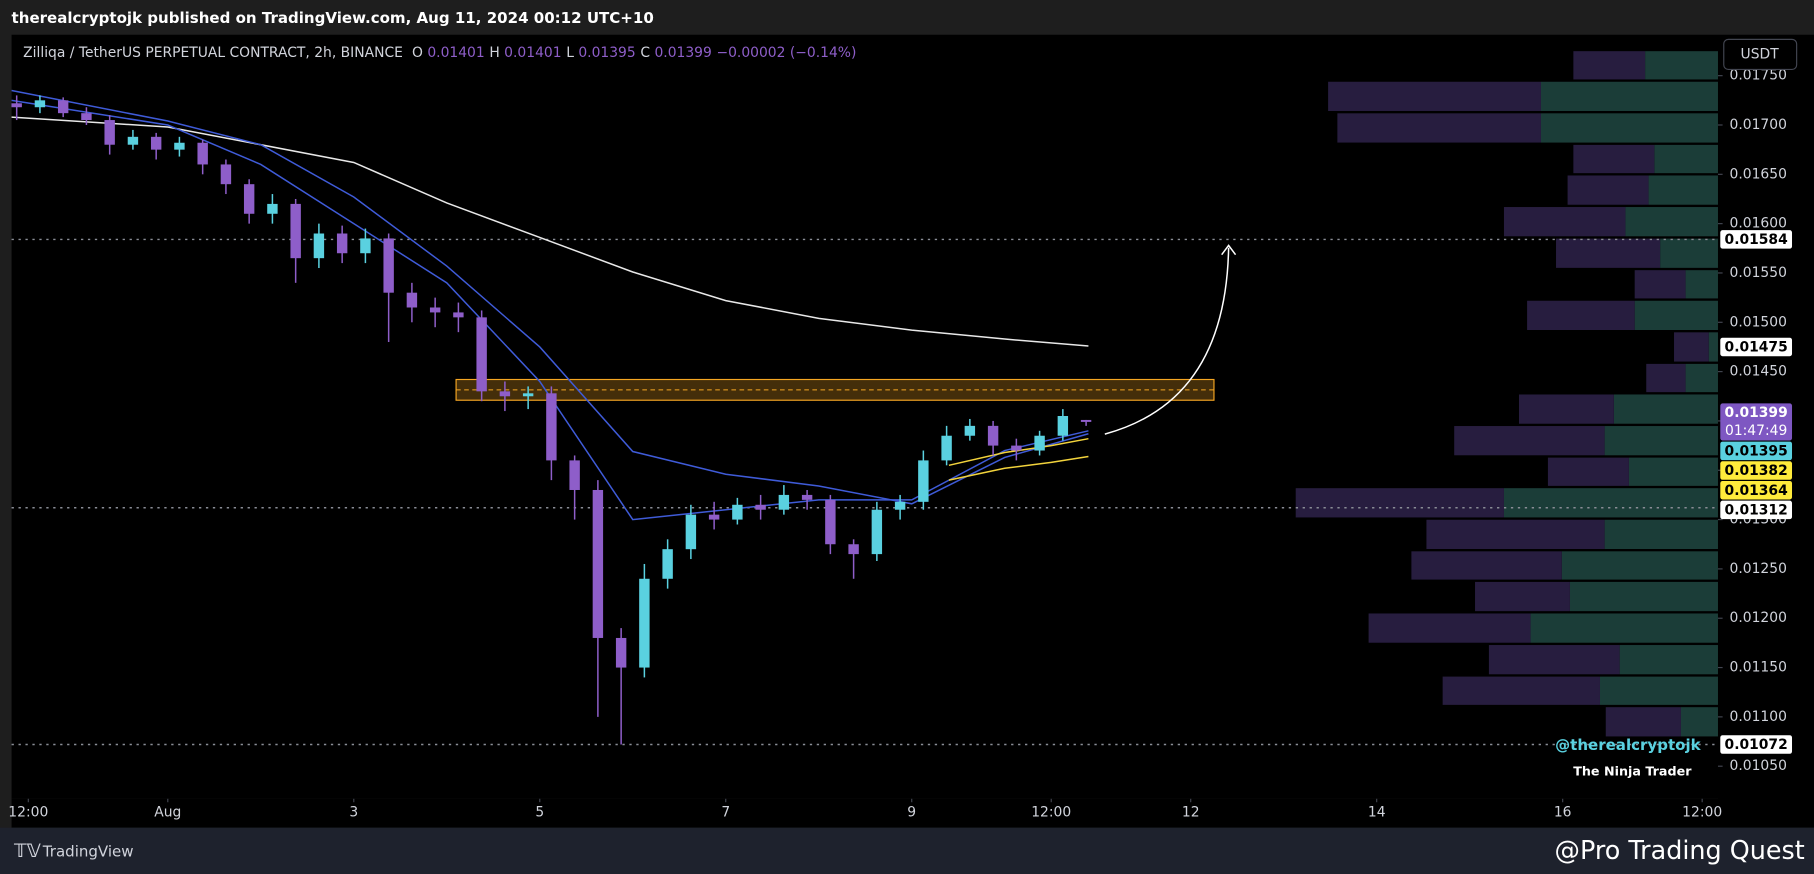 Image resolution: width=1814 pixels, height=874 pixels. I want to click on time-axis, so click(864, 813).